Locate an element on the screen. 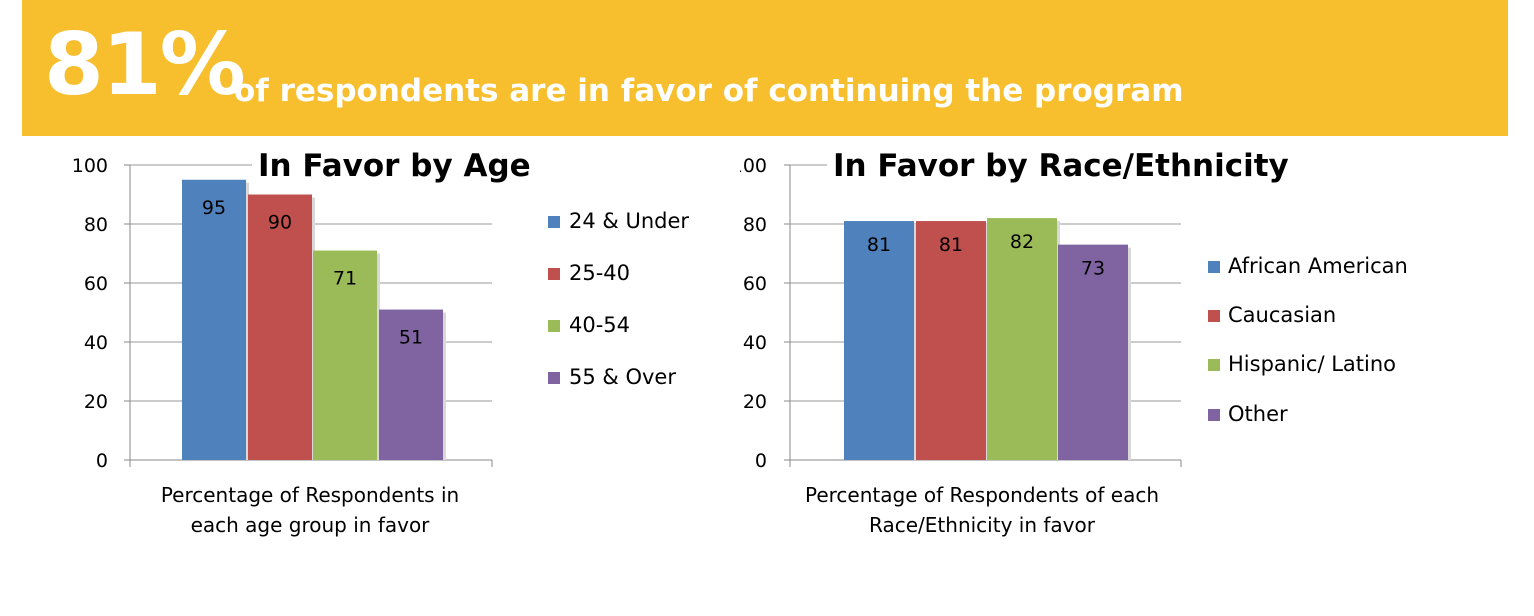 The height and width of the screenshot is (616, 1534). age-ytick-label: 0 is located at coordinates (102, 461).